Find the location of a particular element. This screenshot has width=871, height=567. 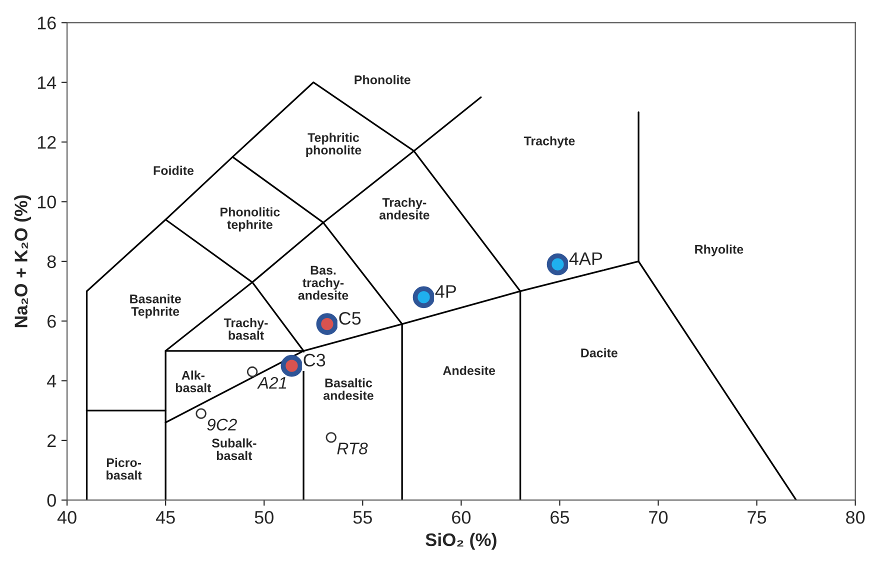

x-tick-label: 65 is located at coordinates (560, 517).